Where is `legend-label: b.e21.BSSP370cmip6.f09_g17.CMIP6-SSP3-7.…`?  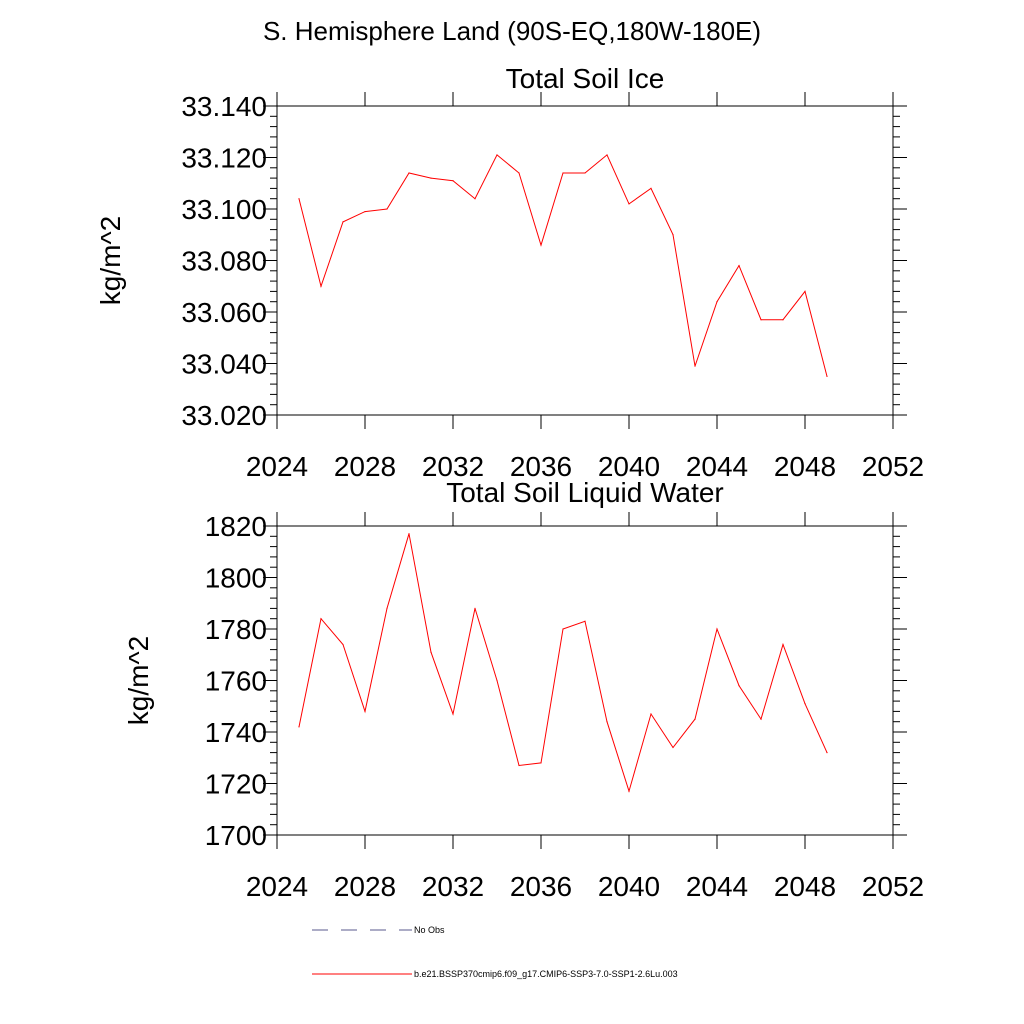
legend-label: b.e21.BSSP370cmip6.f09_g17.CMIP6-SSP3-7.… is located at coordinates (546, 974).